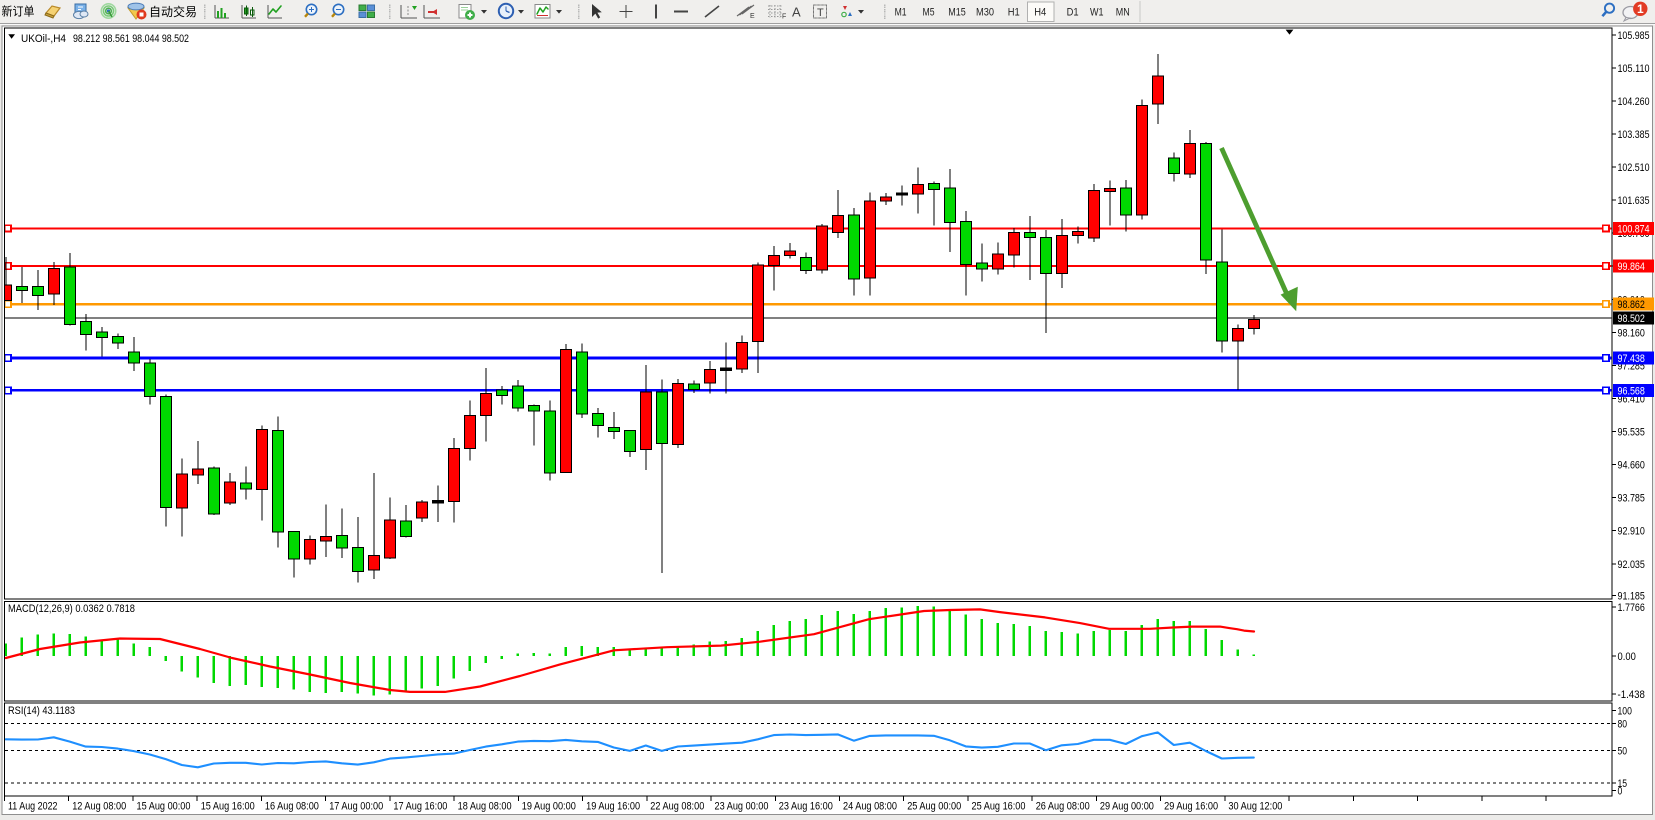 This screenshot has width=1655, height=820. Describe the element at coordinates (613, 806) in the screenshot. I see `svg-text: 19 Aug 16:00` at that location.